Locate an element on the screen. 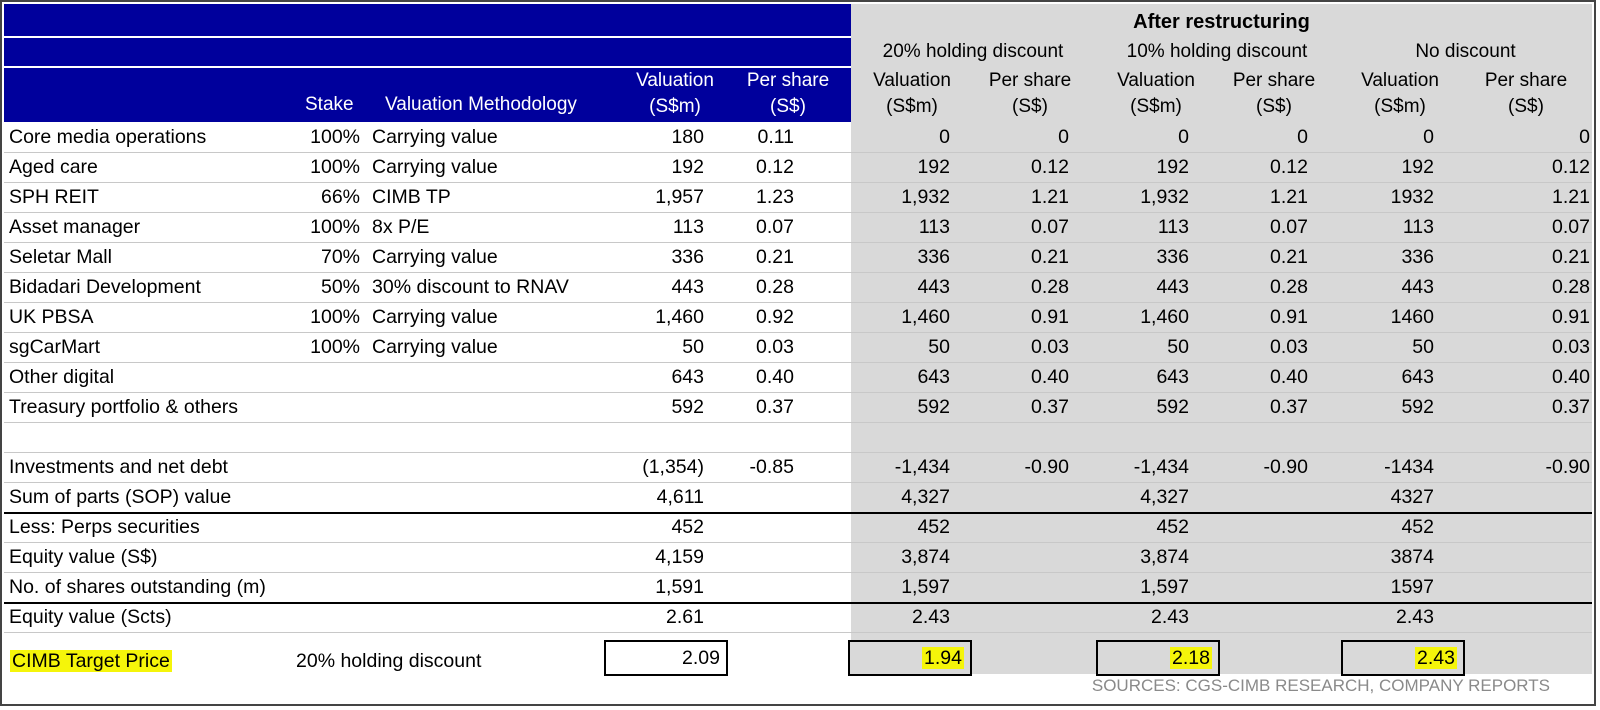 Image resolution: width=1600 pixels, height=710 pixels. cell-v1: 1,597 is located at coordinates (925, 587).